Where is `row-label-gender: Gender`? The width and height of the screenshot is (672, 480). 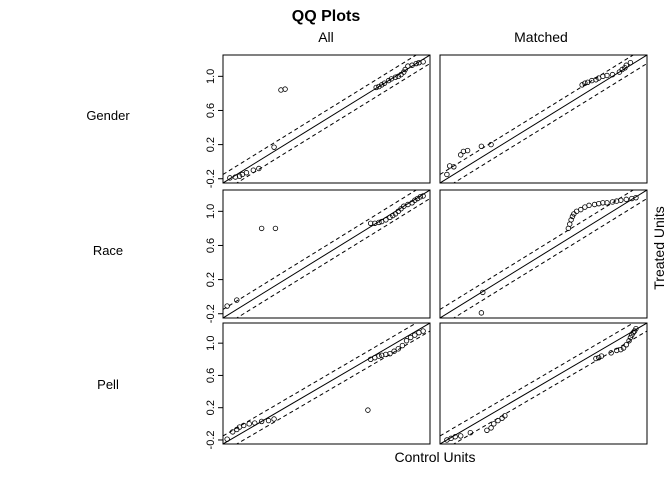 row-label-gender: Gender is located at coordinates (108, 115).